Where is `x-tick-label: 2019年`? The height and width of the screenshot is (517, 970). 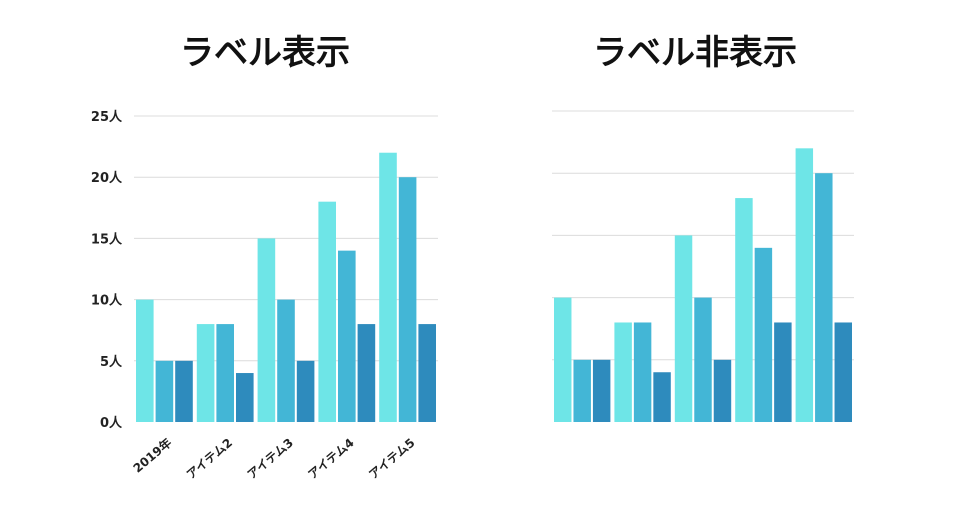
x-tick-label: 2019年 is located at coordinates (152, 455).